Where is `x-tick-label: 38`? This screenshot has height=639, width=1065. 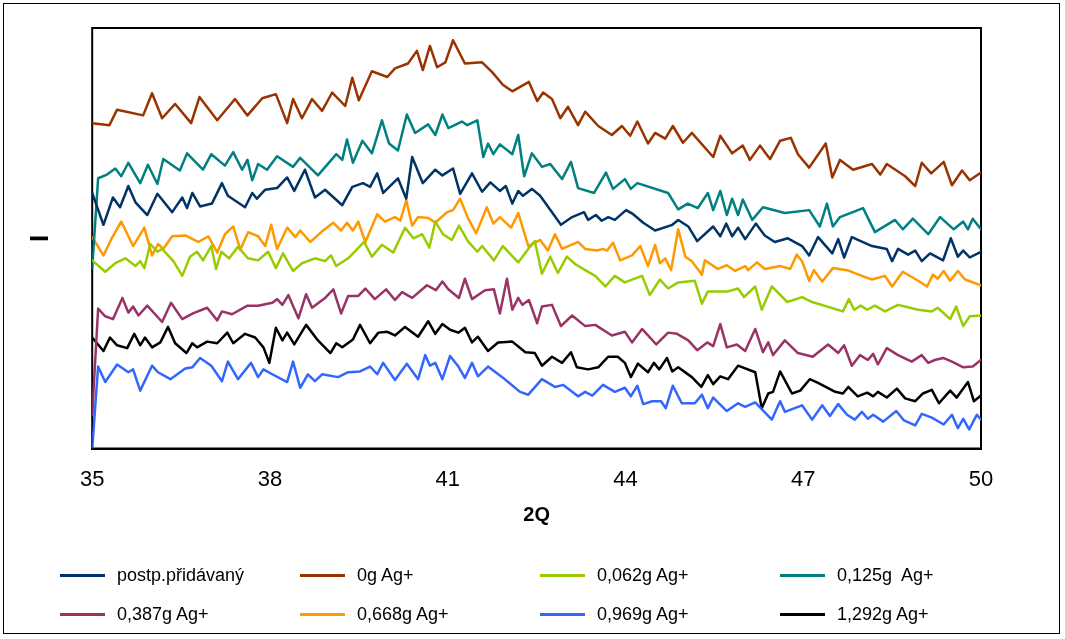
x-tick-label: 38 is located at coordinates (270, 478).